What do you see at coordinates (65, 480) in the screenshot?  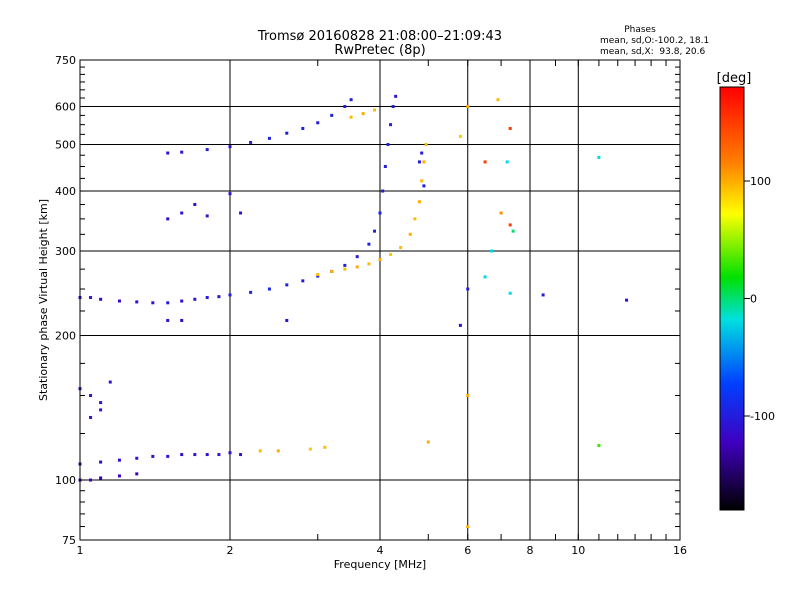 I see `y-tick-label: 100` at bounding box center [65, 480].